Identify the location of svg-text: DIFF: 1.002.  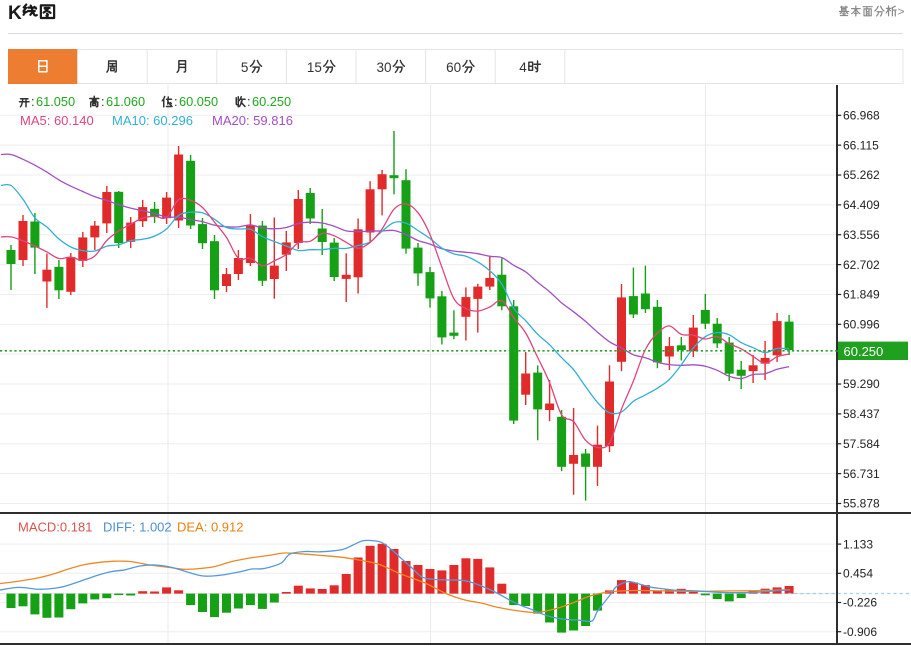
(137, 527).